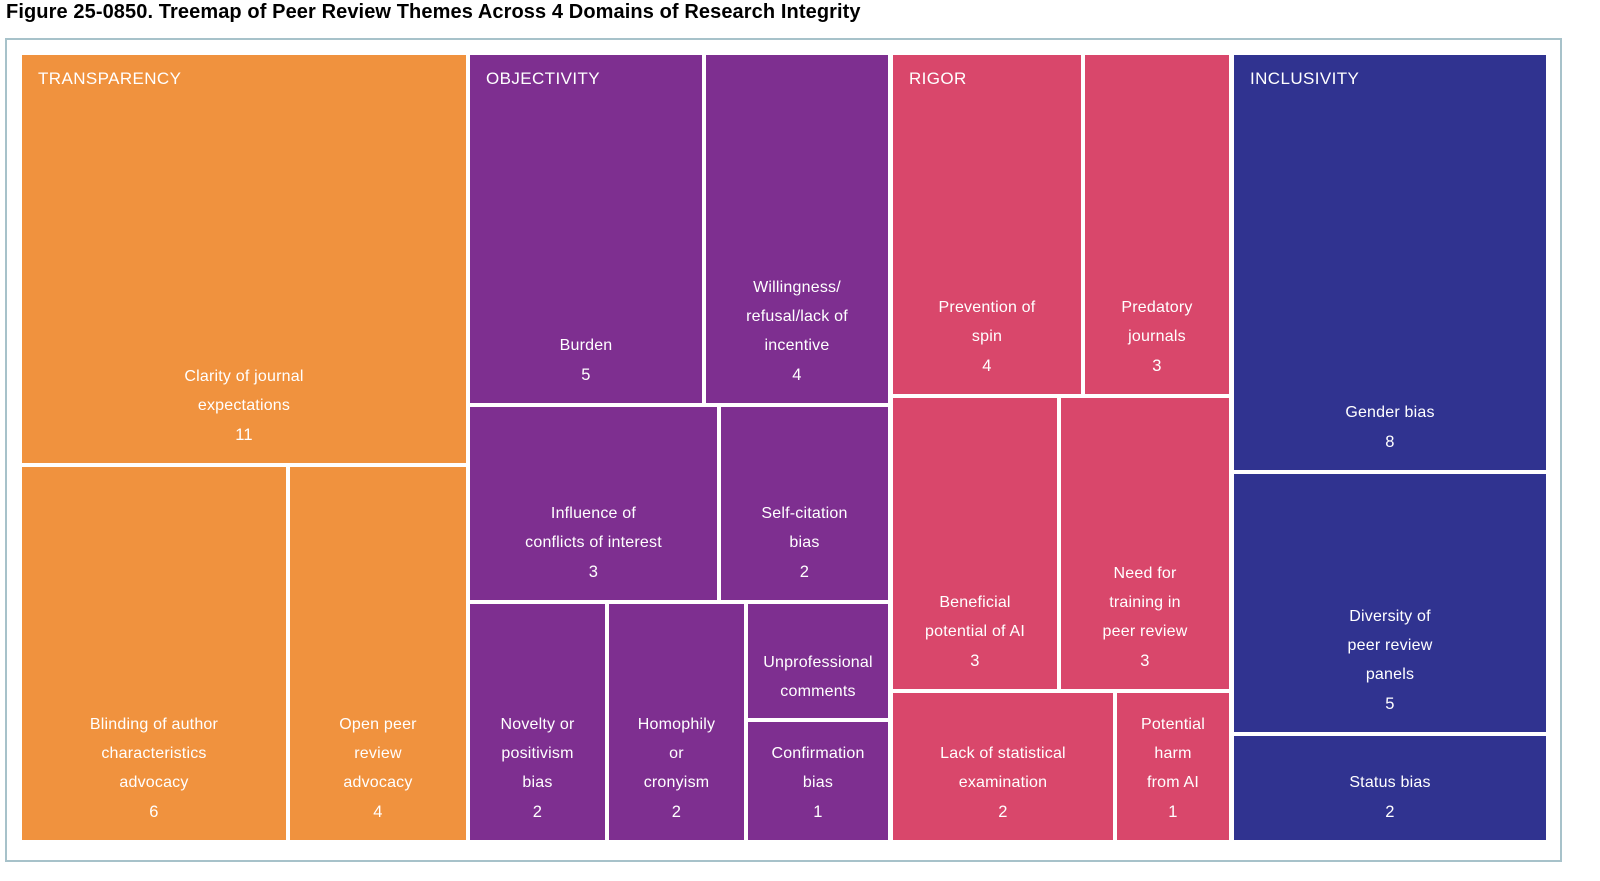  I want to click on cell-label: Predatory journals, so click(1157, 322).